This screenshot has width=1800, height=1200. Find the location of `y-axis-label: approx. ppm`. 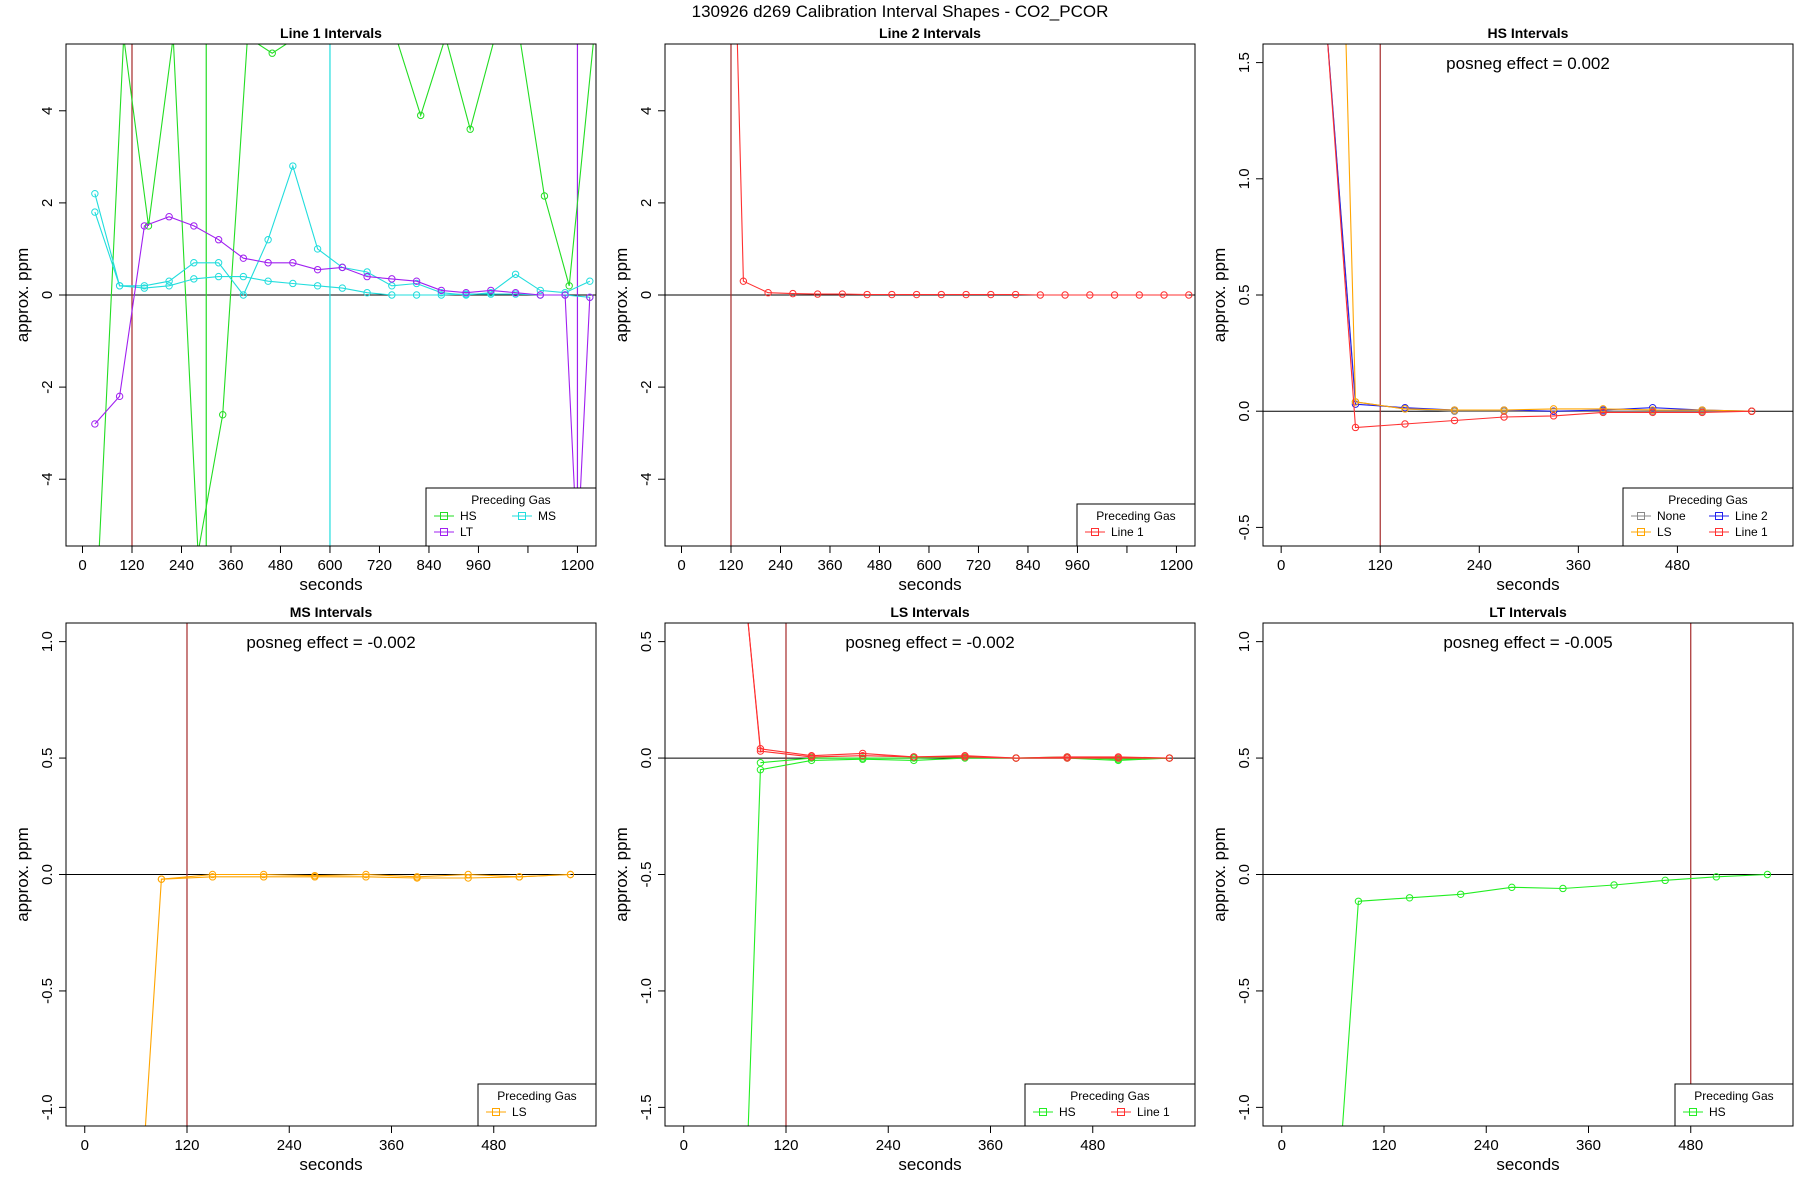

y-axis-label: approx. ppm is located at coordinates (621, 874).